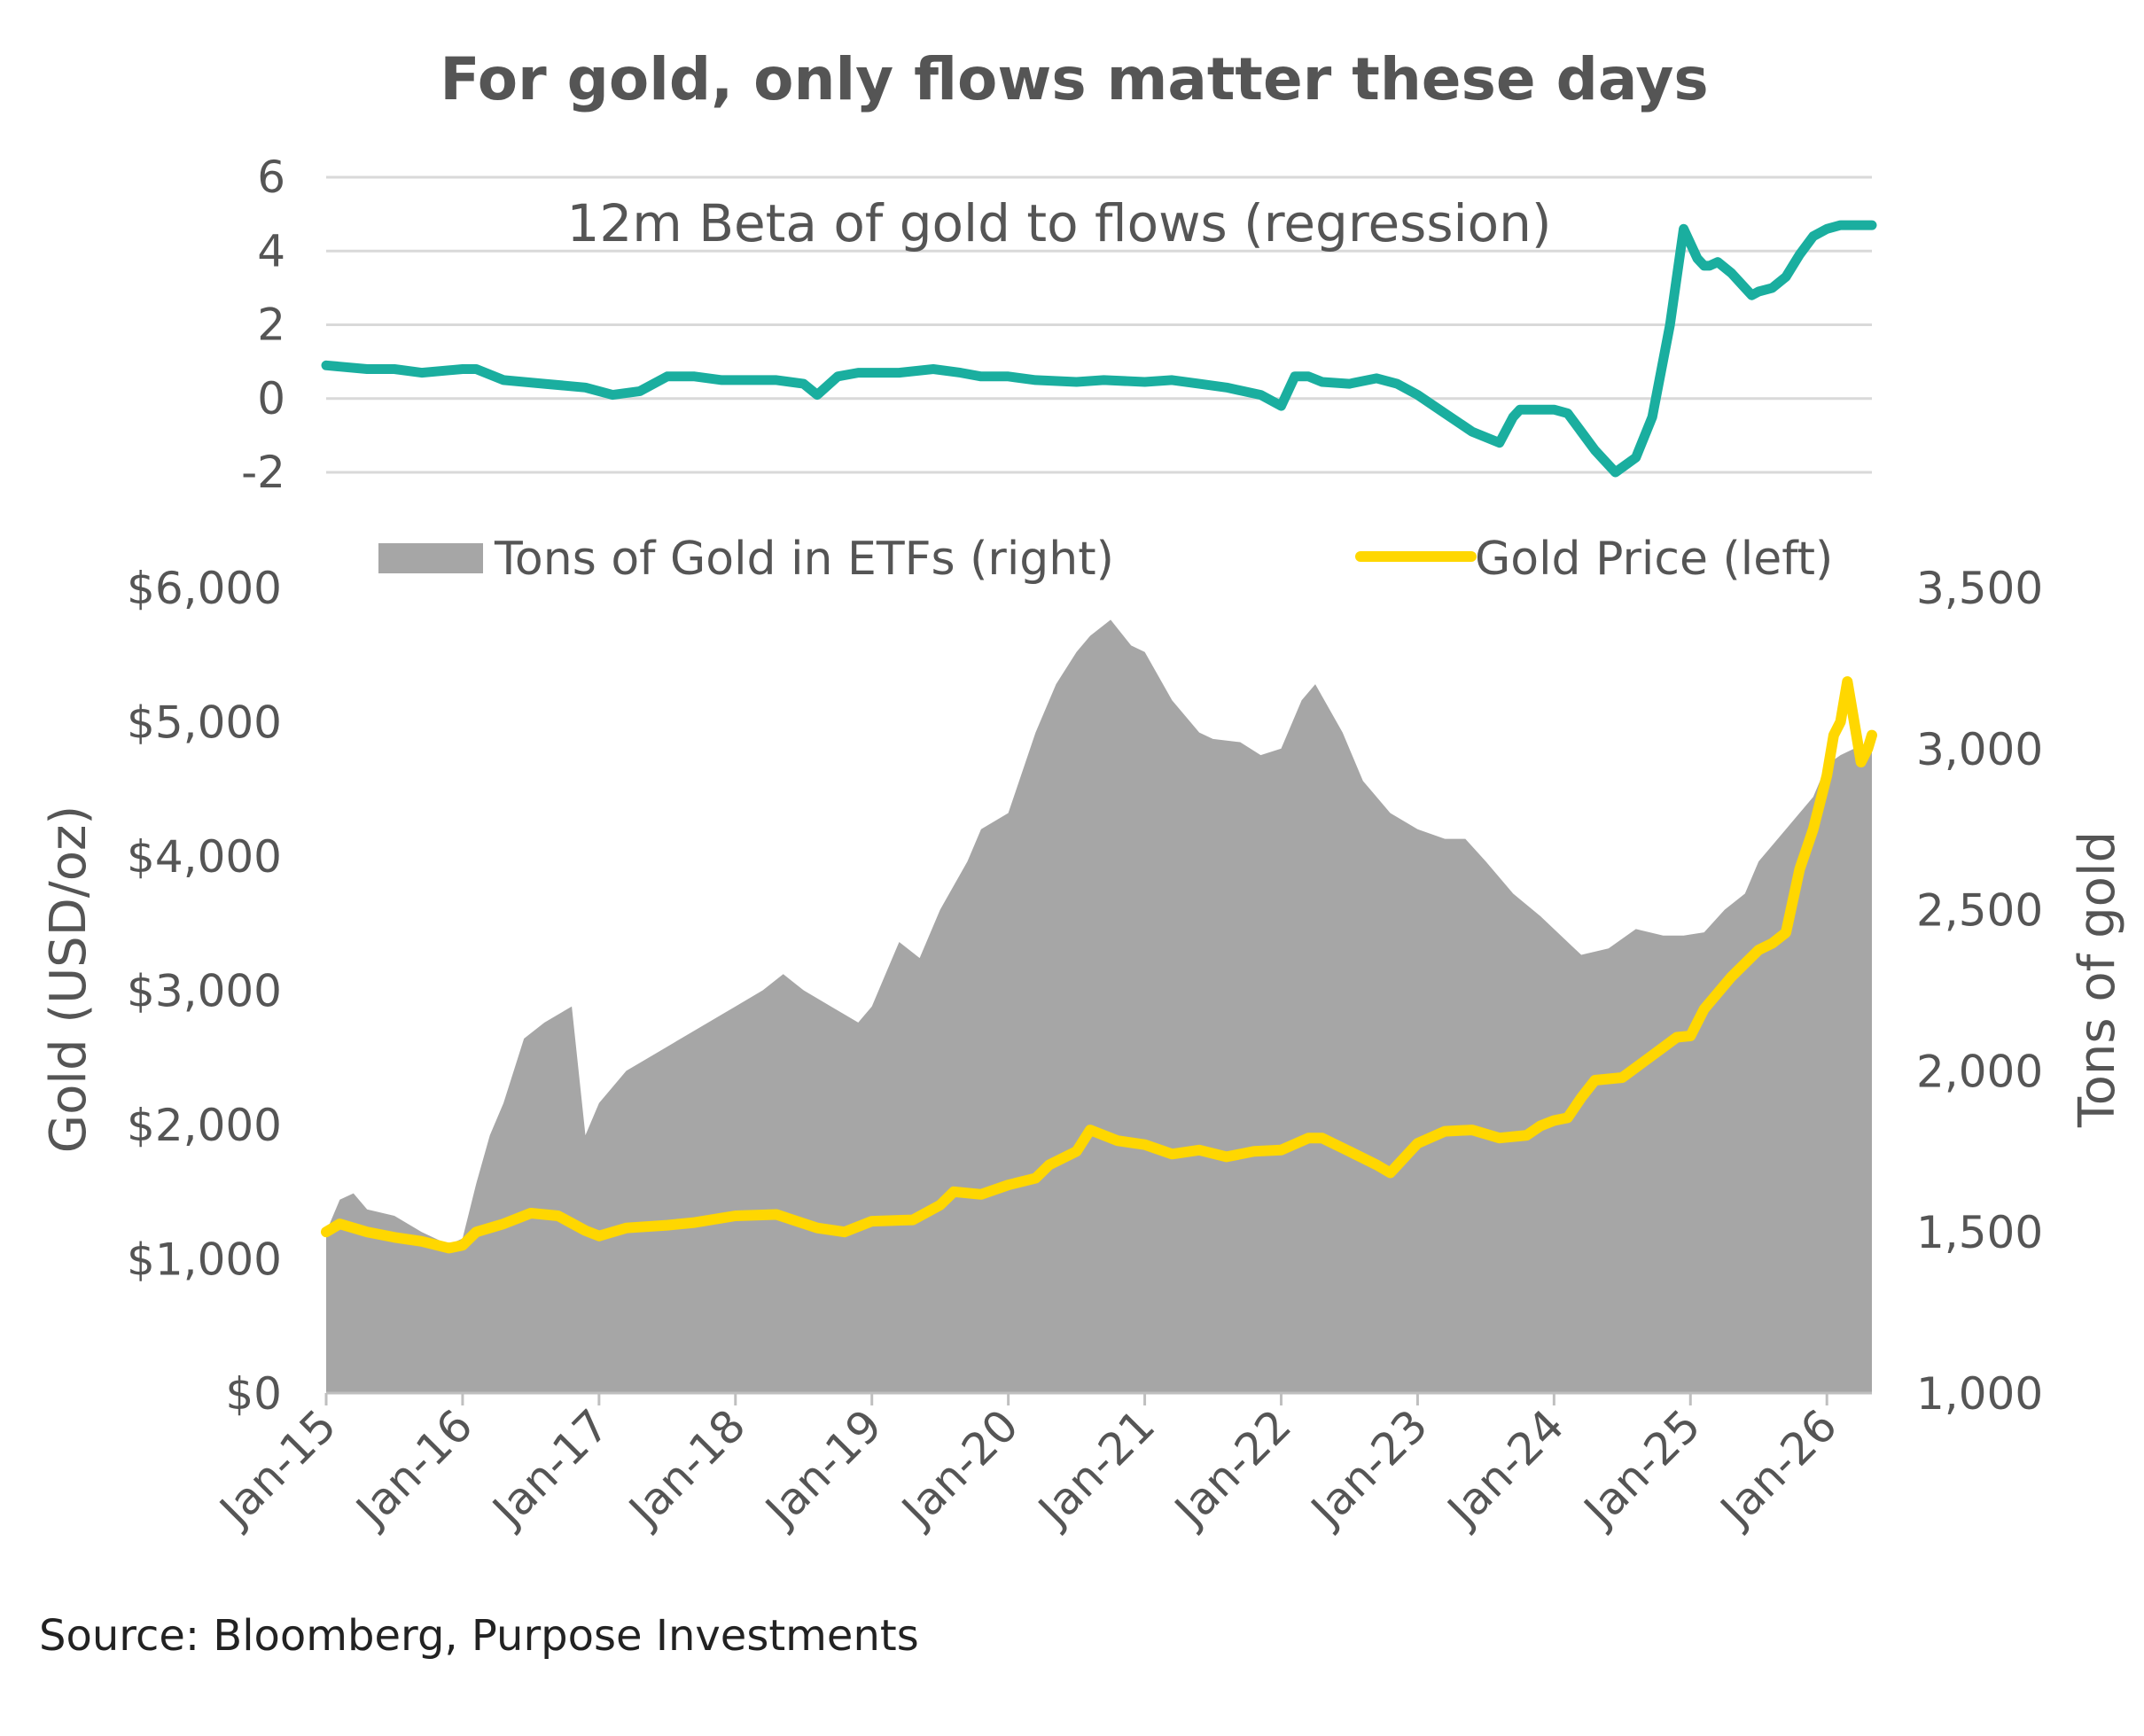 The image size is (2144, 1736). Describe the element at coordinates (204, 857) in the screenshot. I see `left-y-tick-label: $4,000` at that location.